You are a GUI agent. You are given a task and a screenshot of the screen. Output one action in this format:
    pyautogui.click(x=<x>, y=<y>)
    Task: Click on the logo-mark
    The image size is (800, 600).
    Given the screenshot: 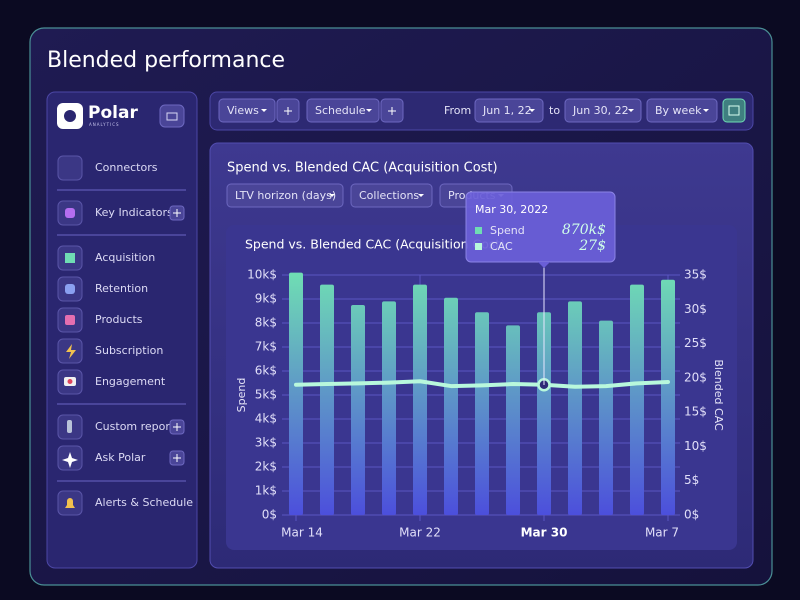 What is the action you would take?
    pyautogui.click(x=70, y=116)
    